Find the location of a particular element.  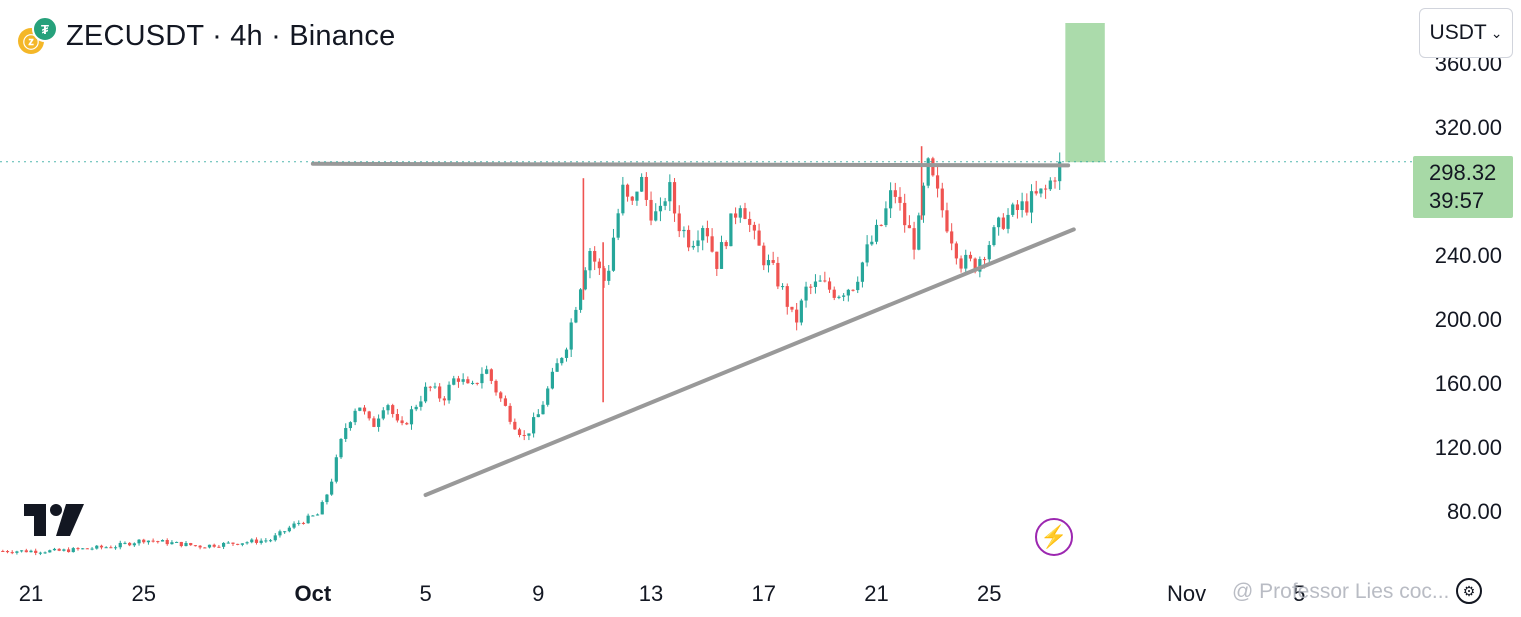

x-tick-label: 9 is located at coordinates (538, 593).